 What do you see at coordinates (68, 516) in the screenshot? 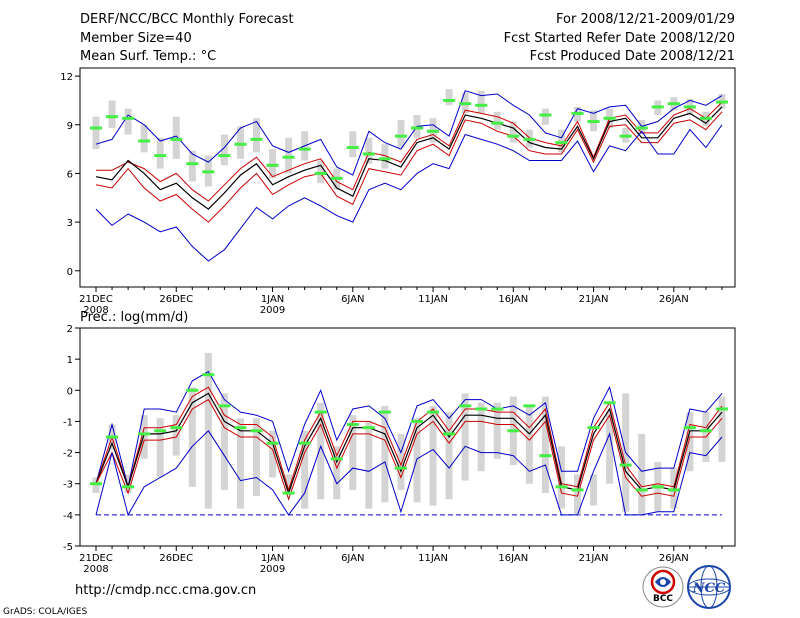
I see `y-tick-label: -4` at bounding box center [68, 516].